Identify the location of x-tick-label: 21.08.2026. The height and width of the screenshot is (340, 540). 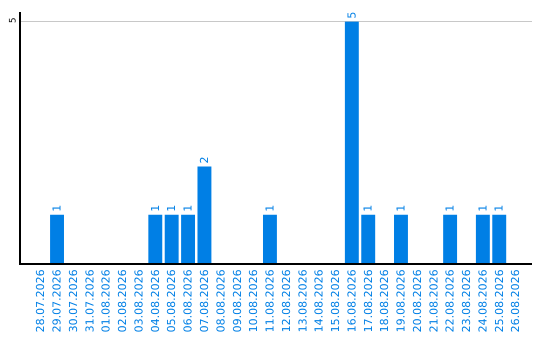
(433, 300).